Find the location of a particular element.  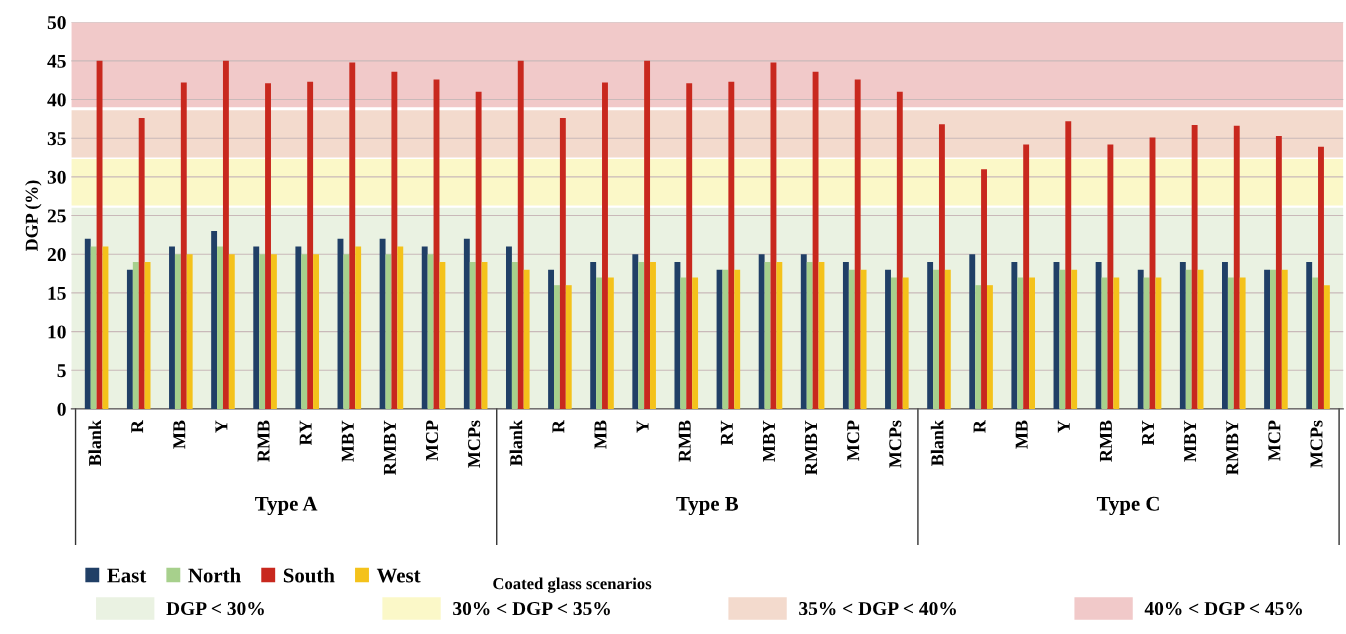

x-tick-label: RMBY is located at coordinates (811, 447).